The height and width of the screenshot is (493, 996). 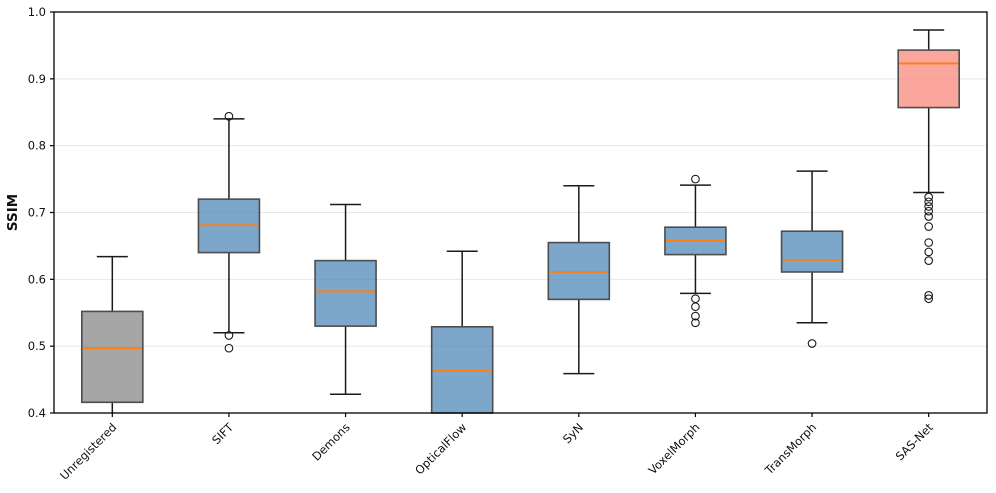 I want to click on box-unregistered, so click(x=112, y=334).